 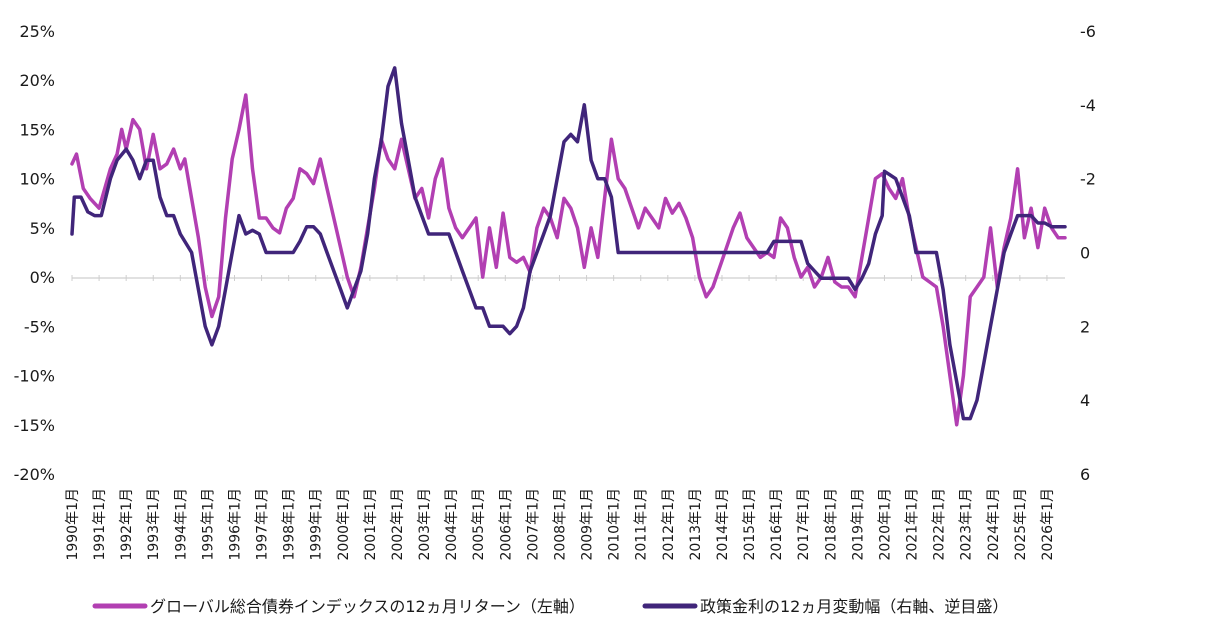 I want to click on y-left-tick-label: -15%, so click(x=34, y=425).